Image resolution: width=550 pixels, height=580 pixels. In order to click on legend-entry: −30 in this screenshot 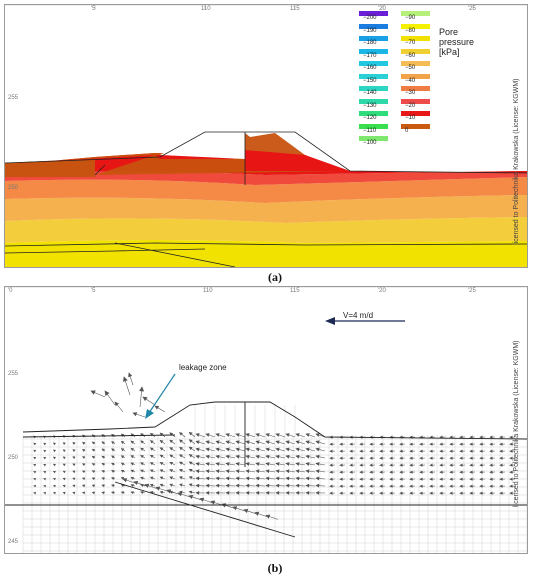, I will do `click(431, 91)`.